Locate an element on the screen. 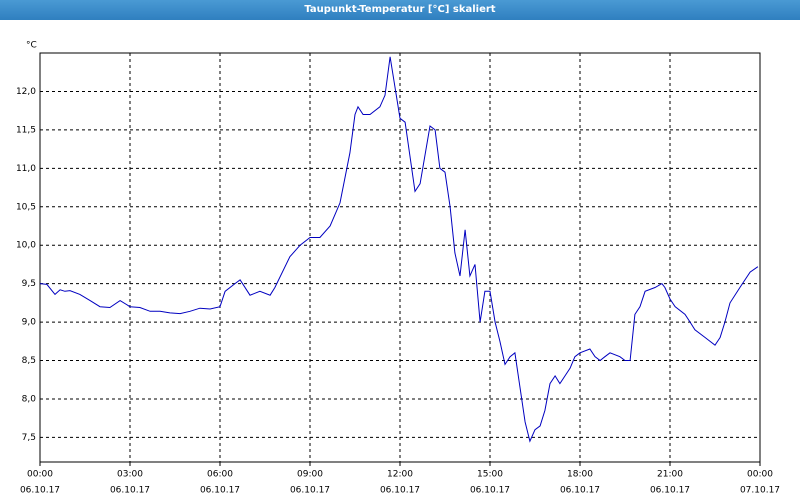 The width and height of the screenshot is (800, 500). x-tick-label: 21:00 is located at coordinates (670, 475).